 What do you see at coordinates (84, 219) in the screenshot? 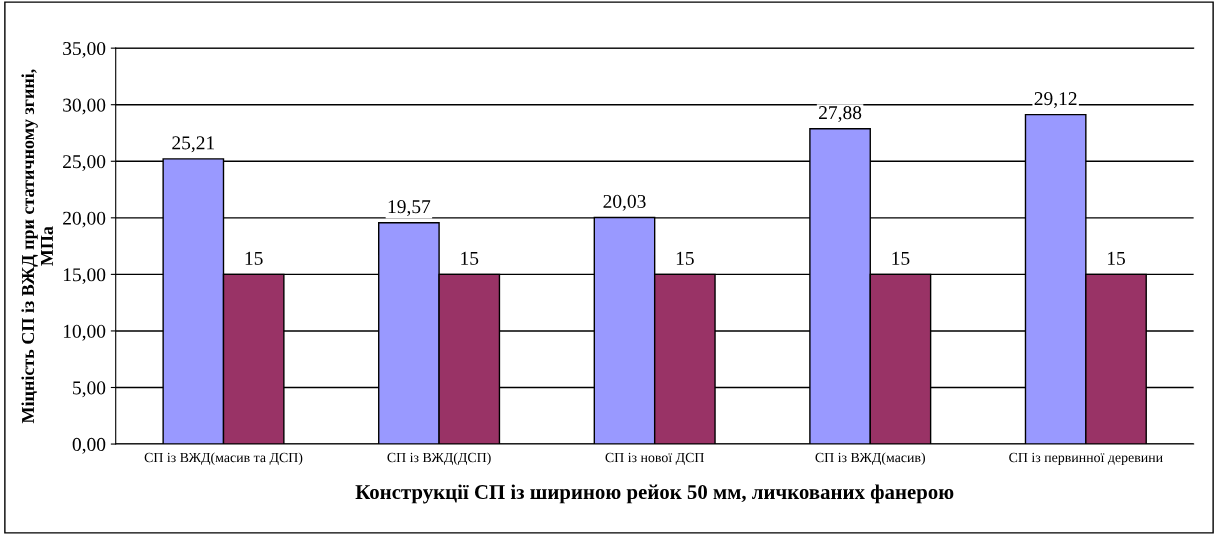
I see `y-tick-label: 20,00` at bounding box center [84, 219].